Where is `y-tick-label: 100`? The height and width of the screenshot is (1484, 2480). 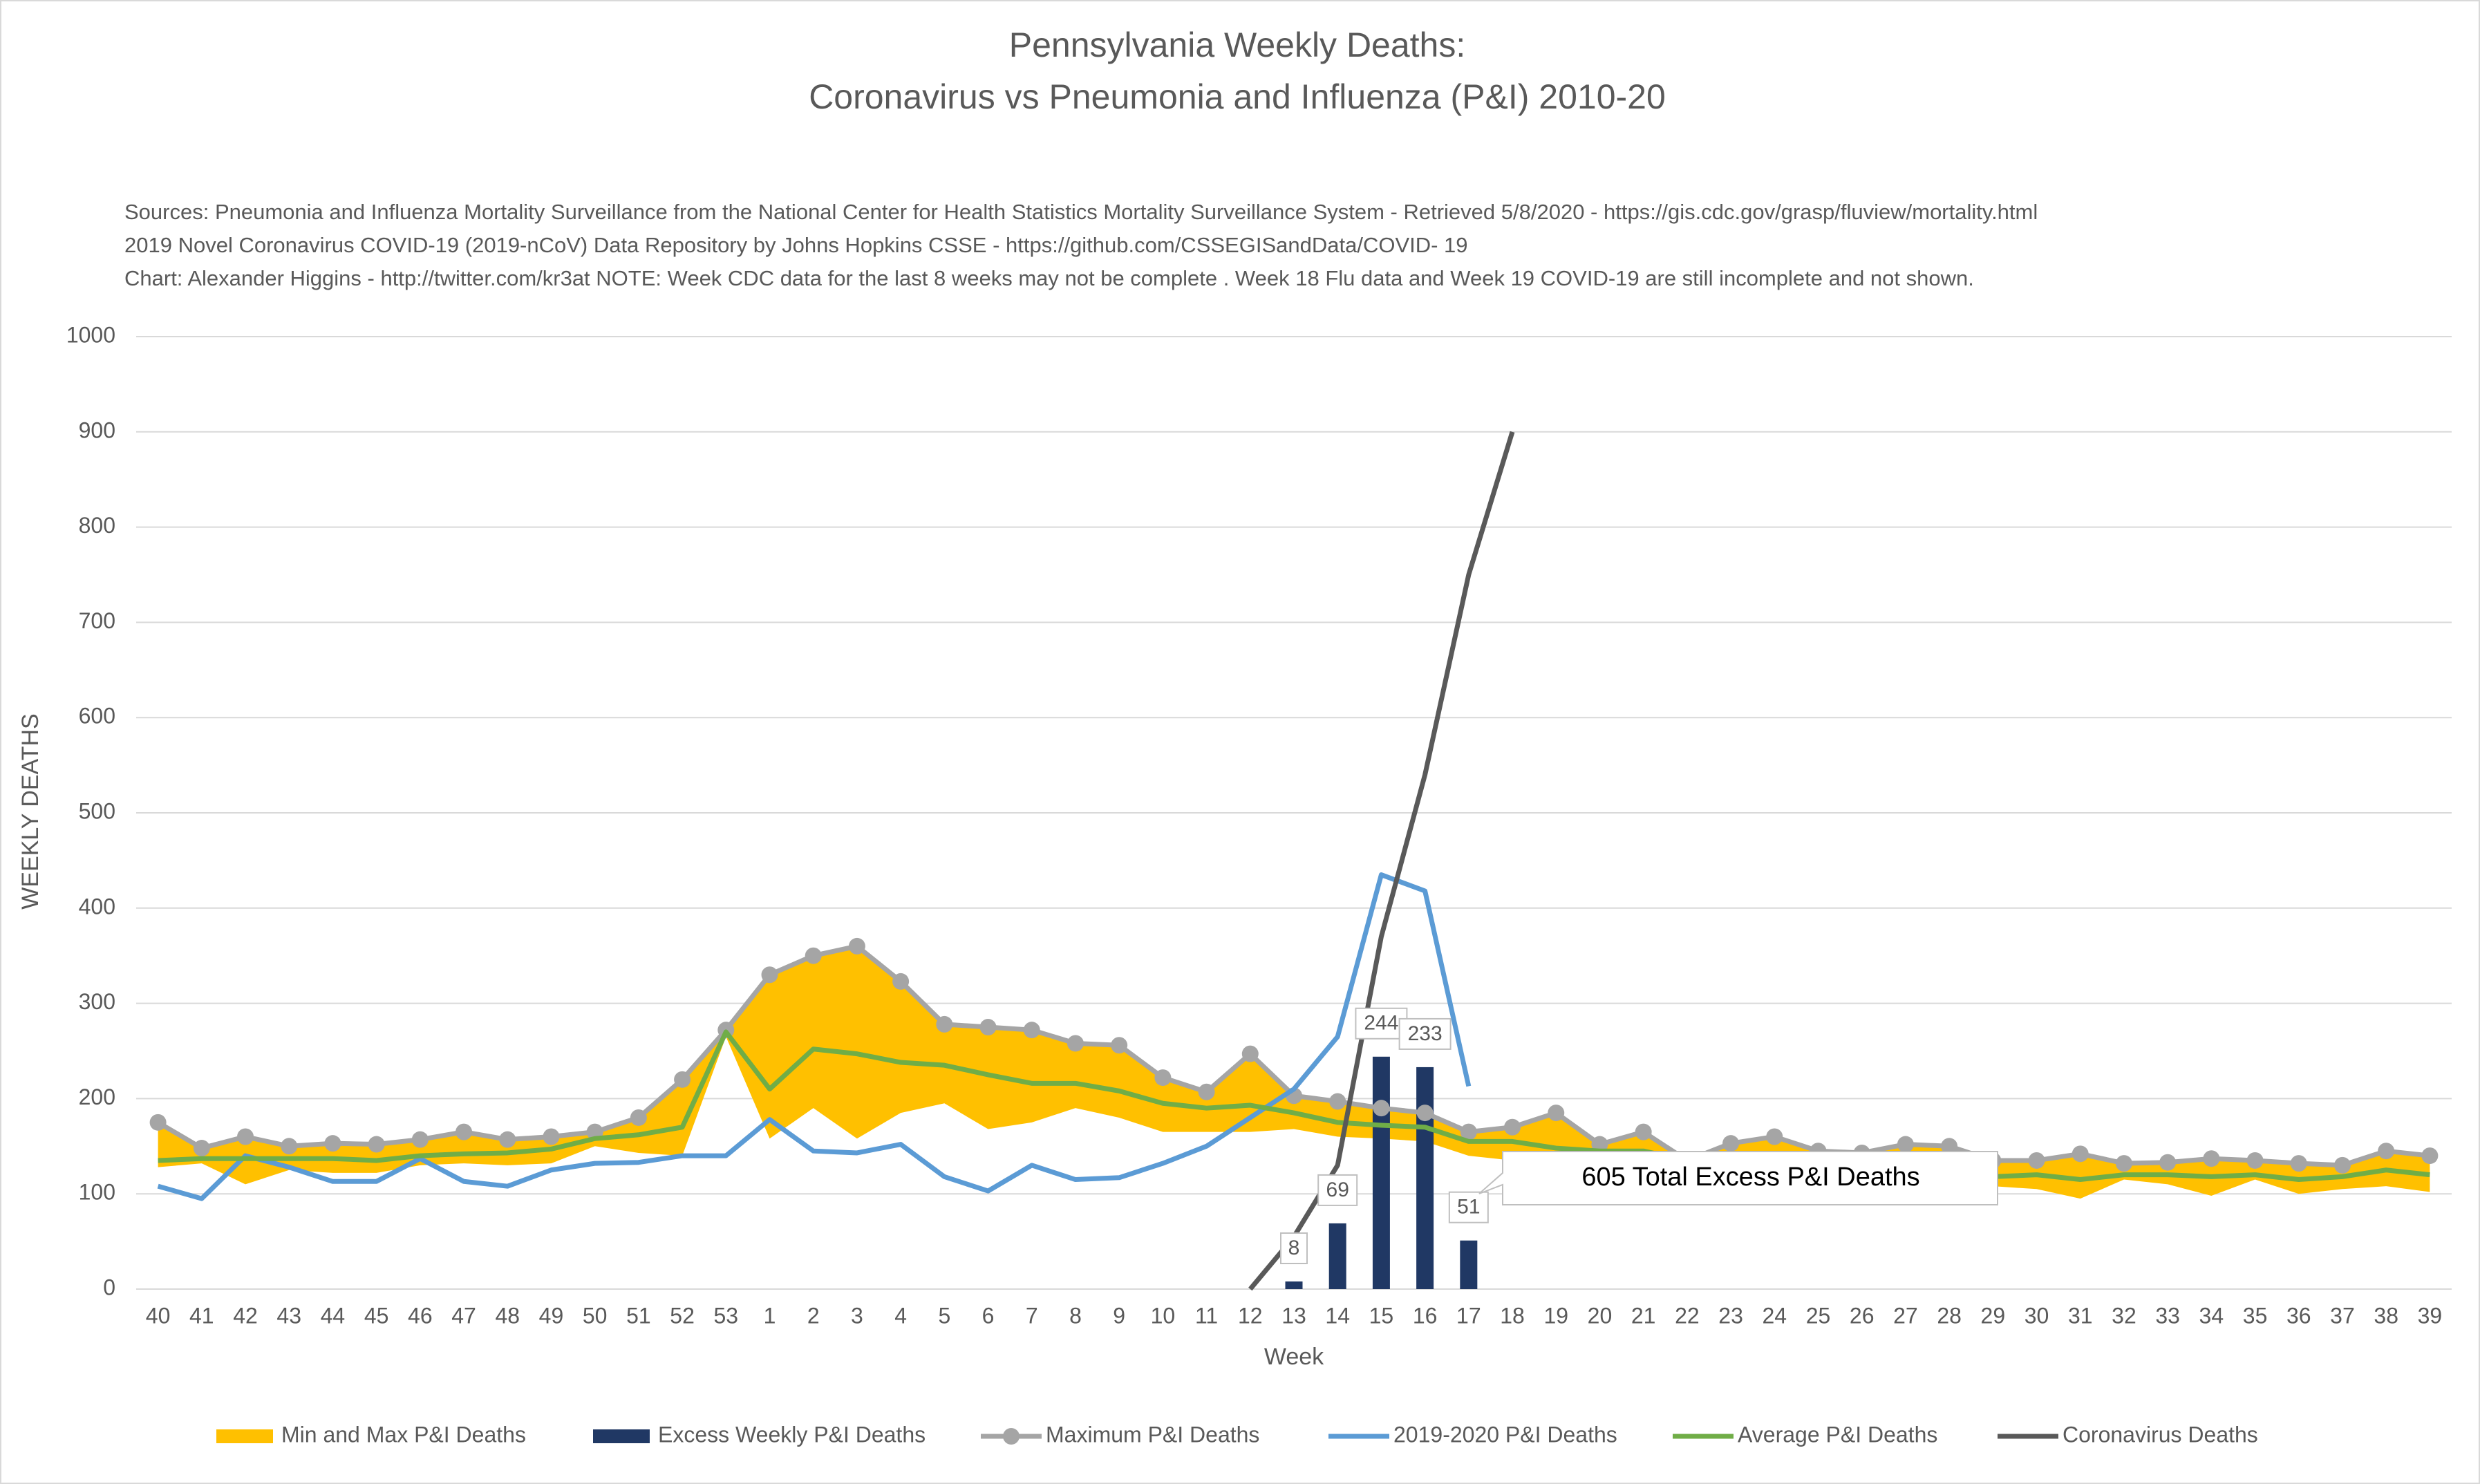 y-tick-label: 100 is located at coordinates (97, 1192).